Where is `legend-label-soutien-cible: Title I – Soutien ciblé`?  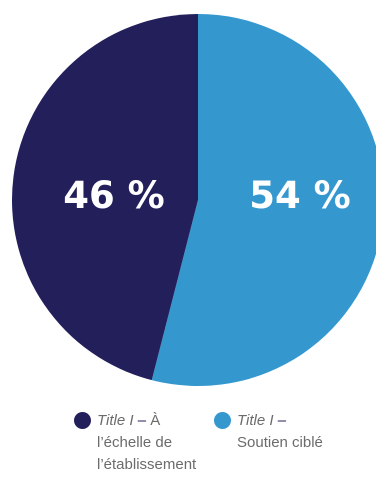
legend-label-soutien-cible: Title I – Soutien ciblé is located at coordinates (280, 432).